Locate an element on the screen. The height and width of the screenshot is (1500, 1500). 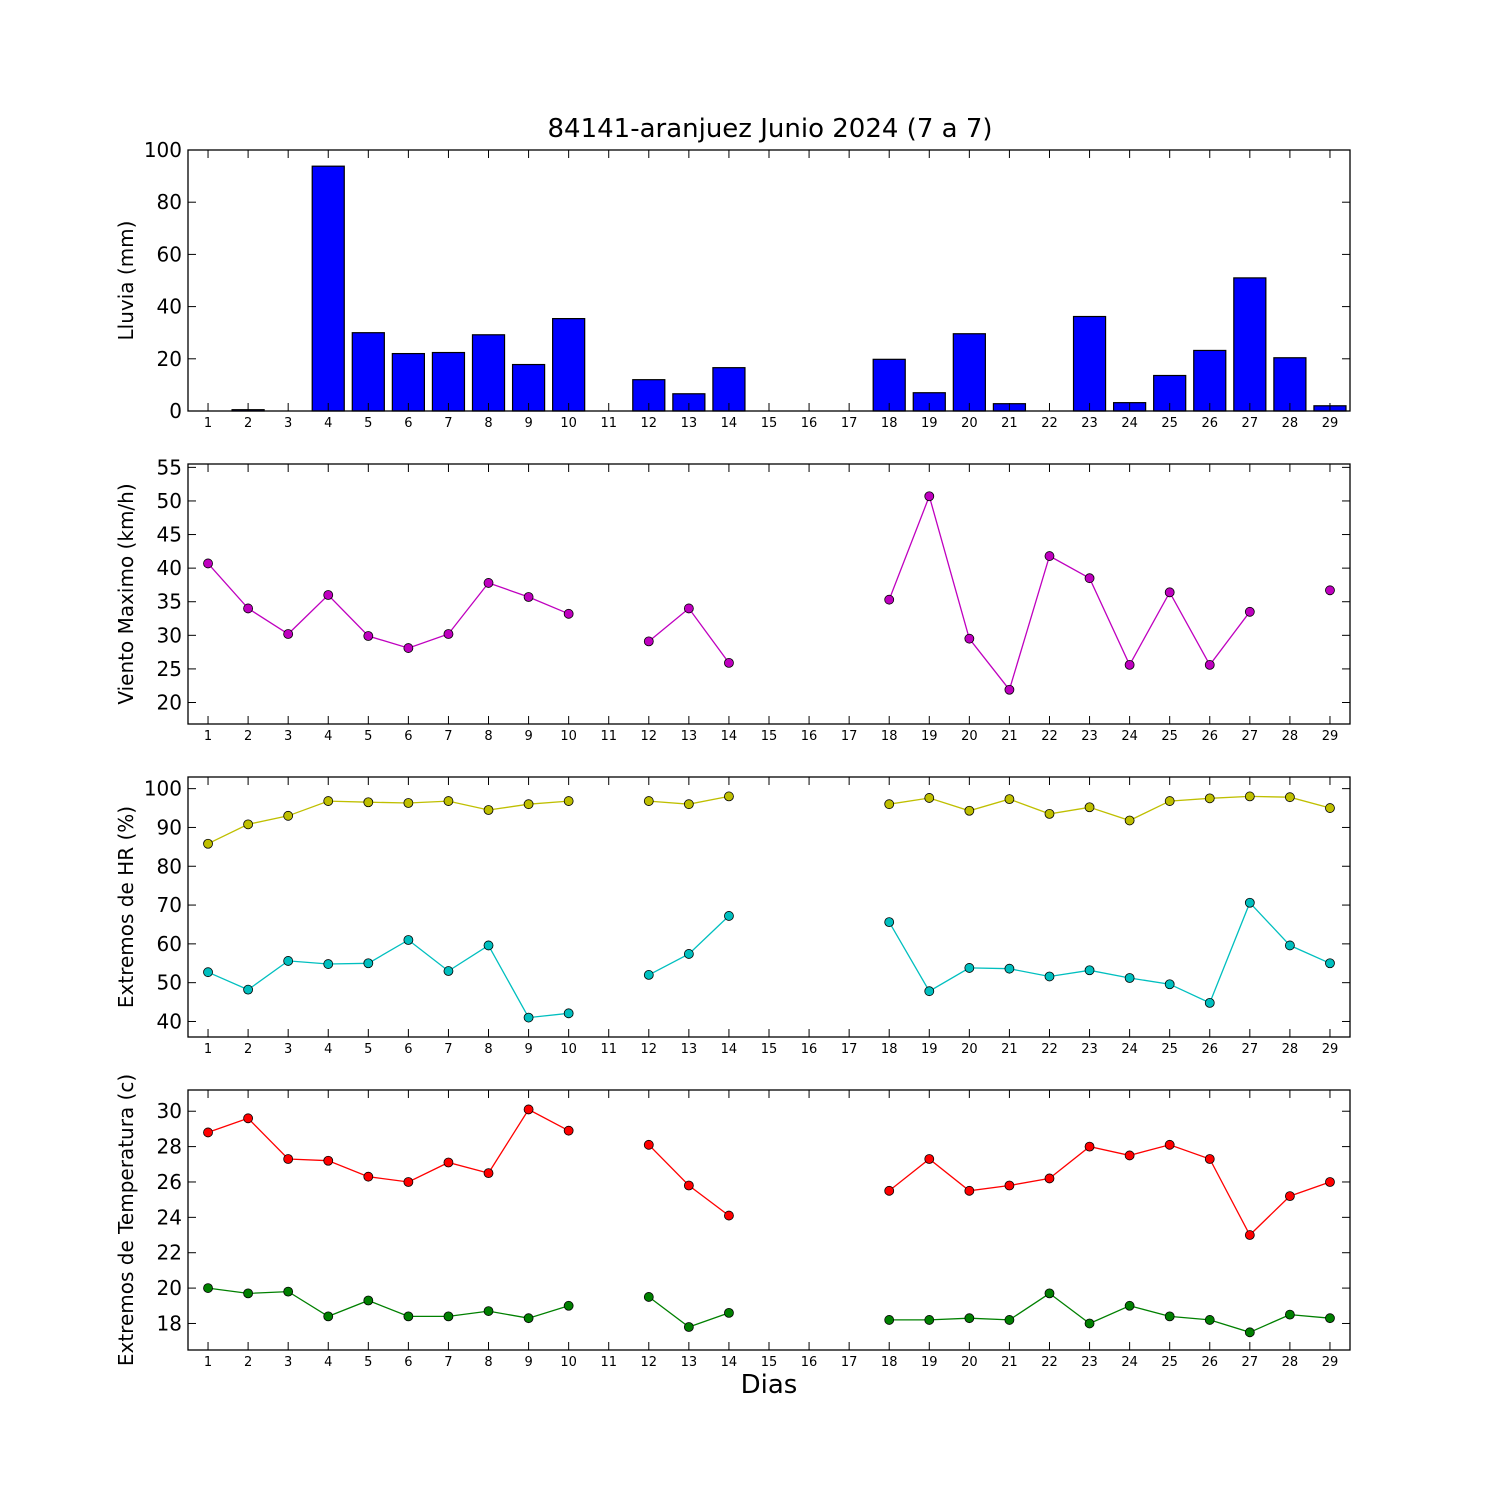
xtick-label-lluvia: 15 is located at coordinates (769, 423).